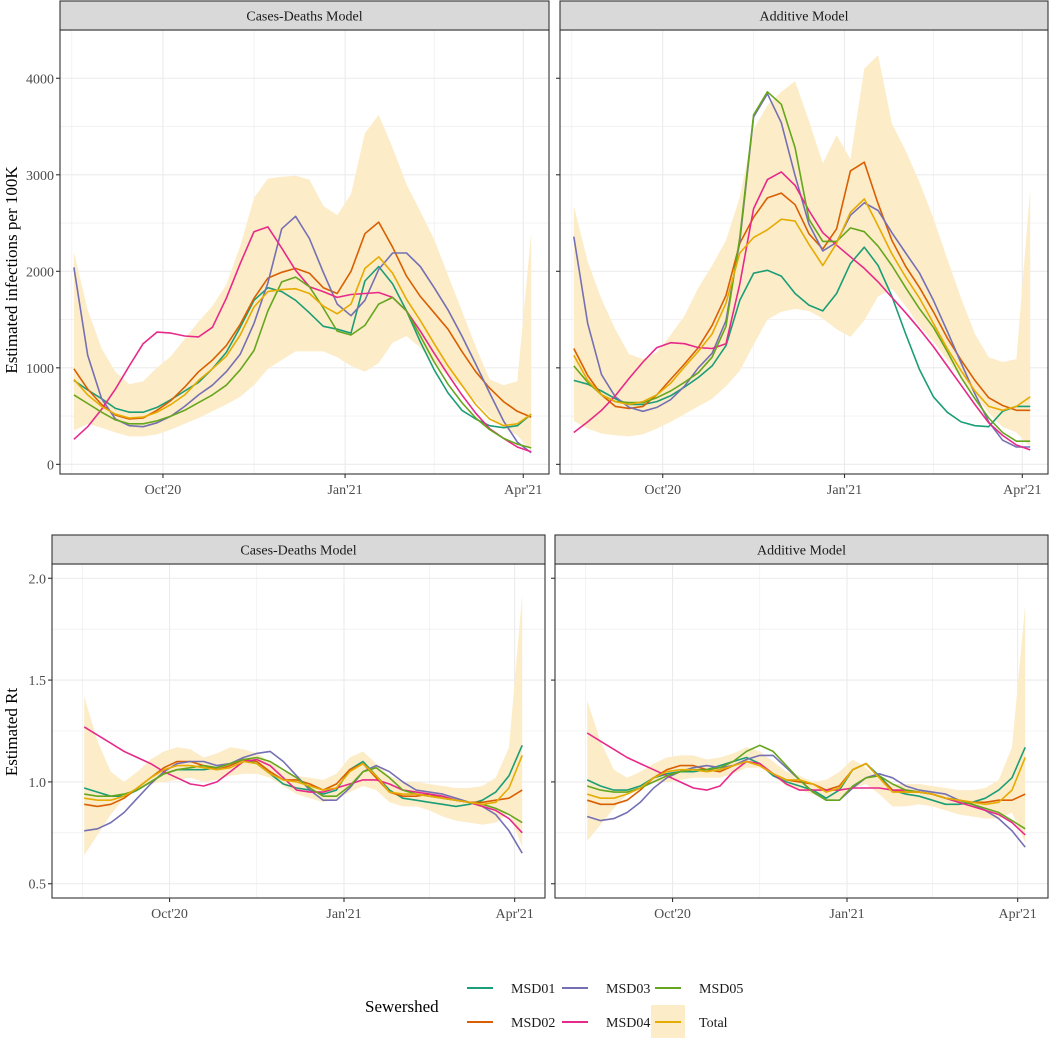  Describe the element at coordinates (40, 176) in the screenshot. I see `y-tick-label: 3000` at that location.